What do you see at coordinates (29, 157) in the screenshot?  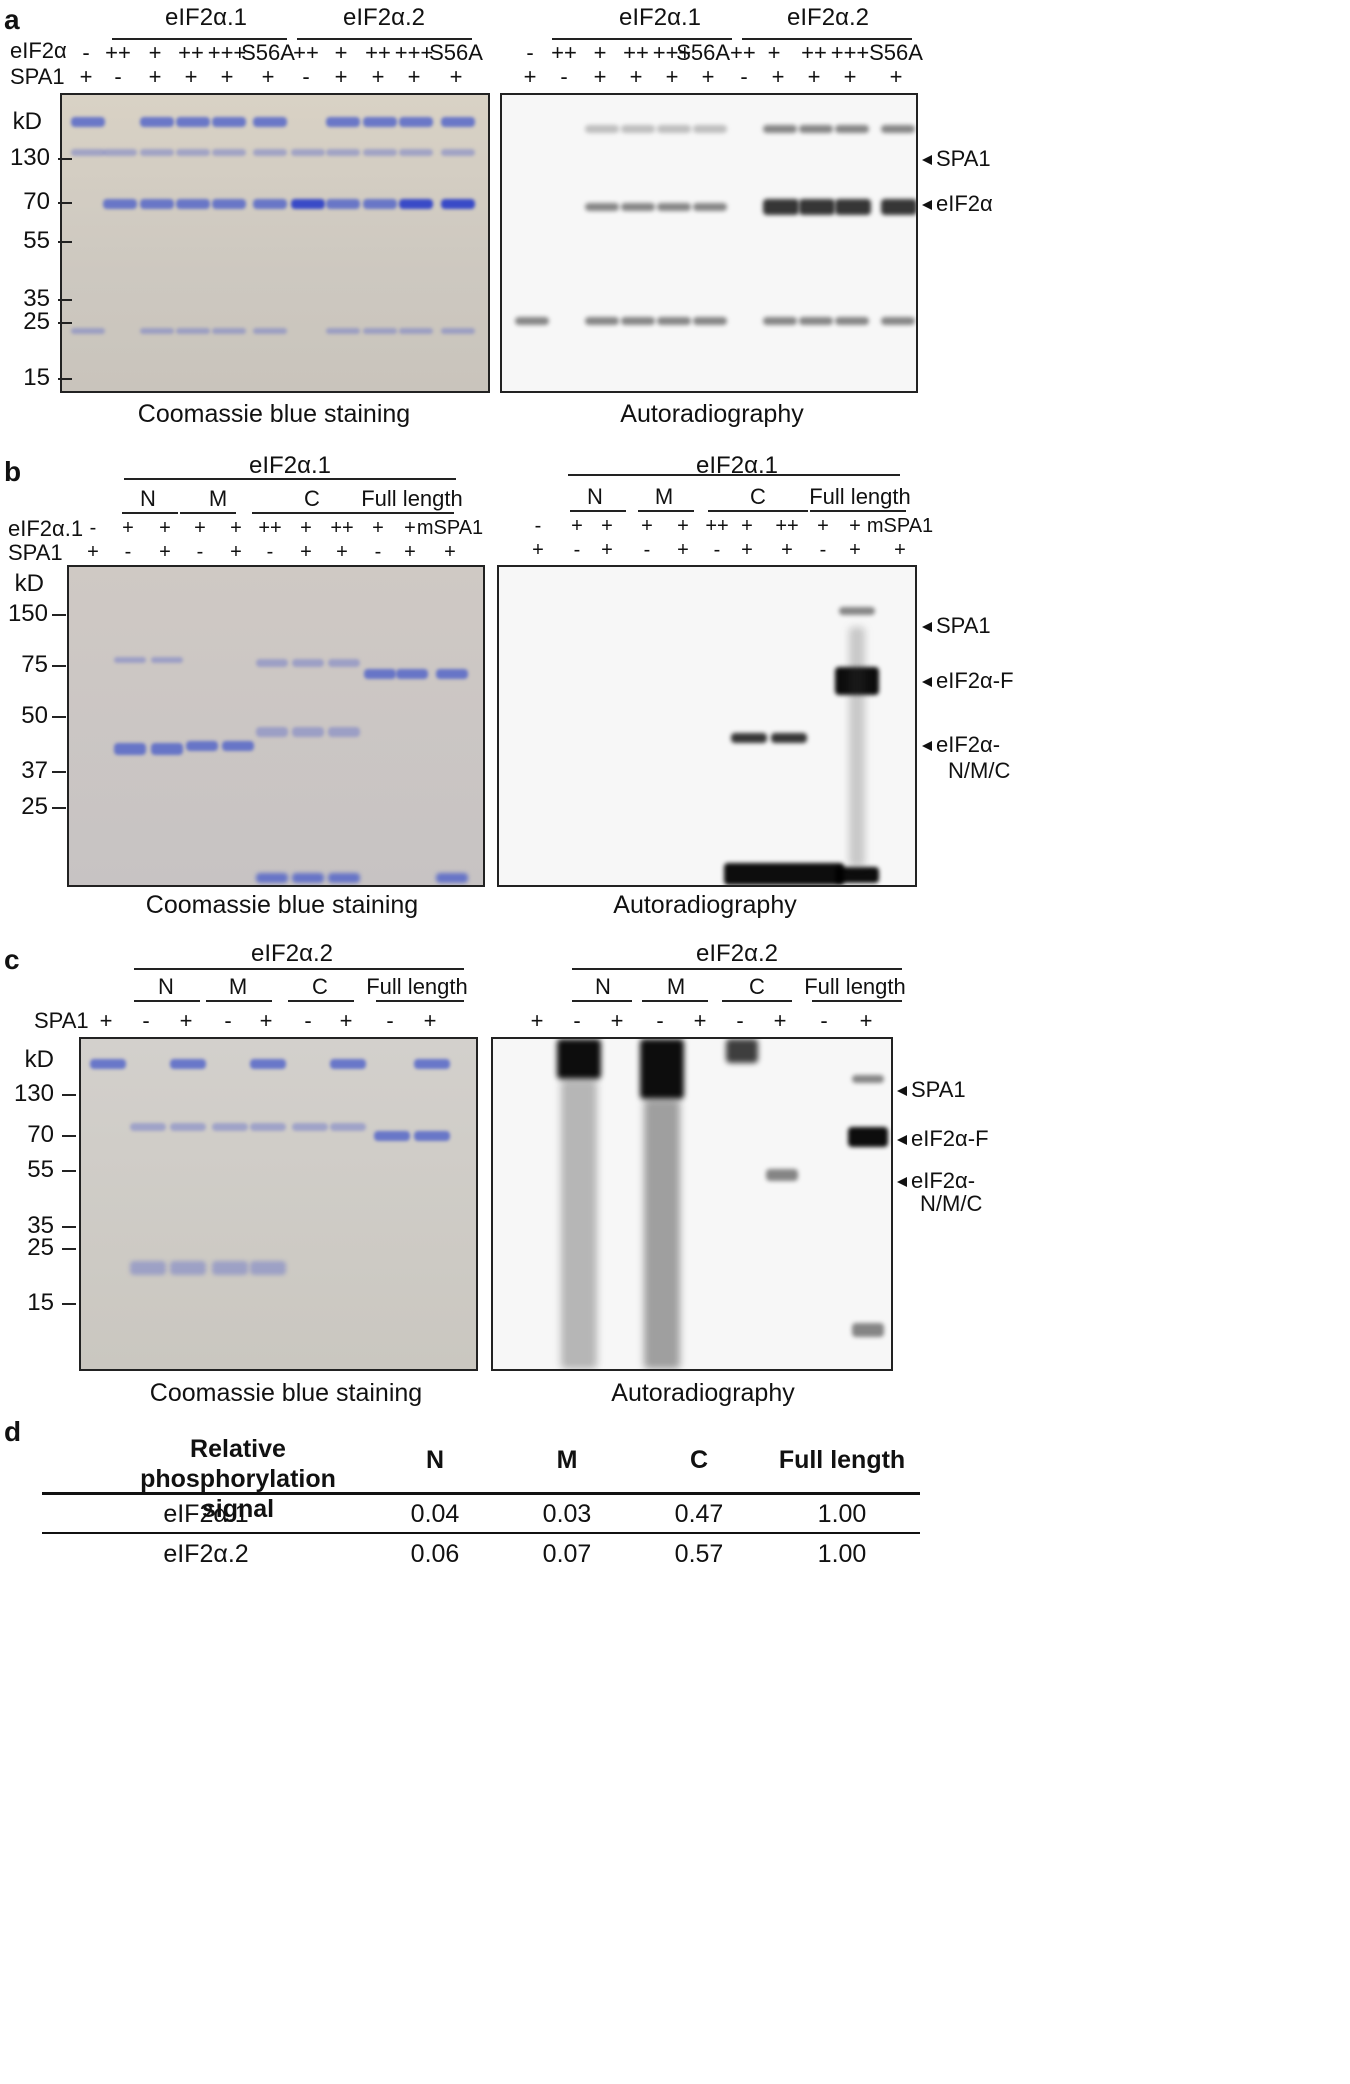 I see `mw-marker-label: 130` at bounding box center [29, 157].